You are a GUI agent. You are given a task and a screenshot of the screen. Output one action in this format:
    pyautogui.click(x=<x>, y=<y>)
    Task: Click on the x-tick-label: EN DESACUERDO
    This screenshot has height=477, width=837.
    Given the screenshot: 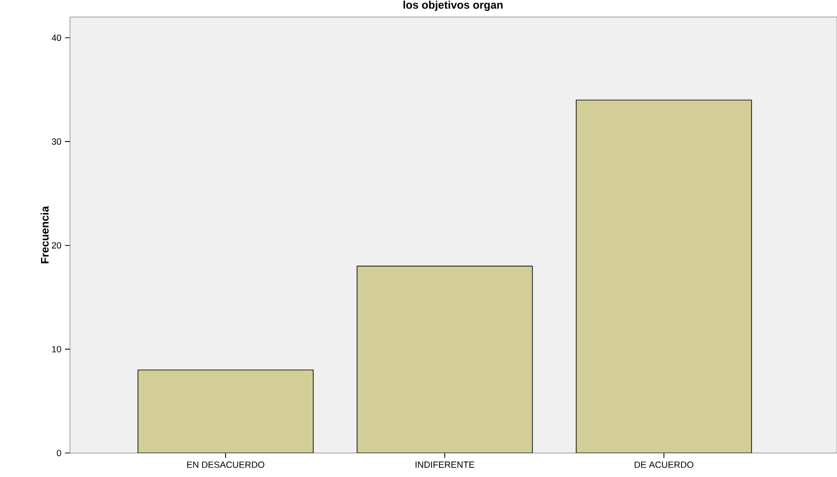 What is the action you would take?
    pyautogui.click(x=225, y=465)
    